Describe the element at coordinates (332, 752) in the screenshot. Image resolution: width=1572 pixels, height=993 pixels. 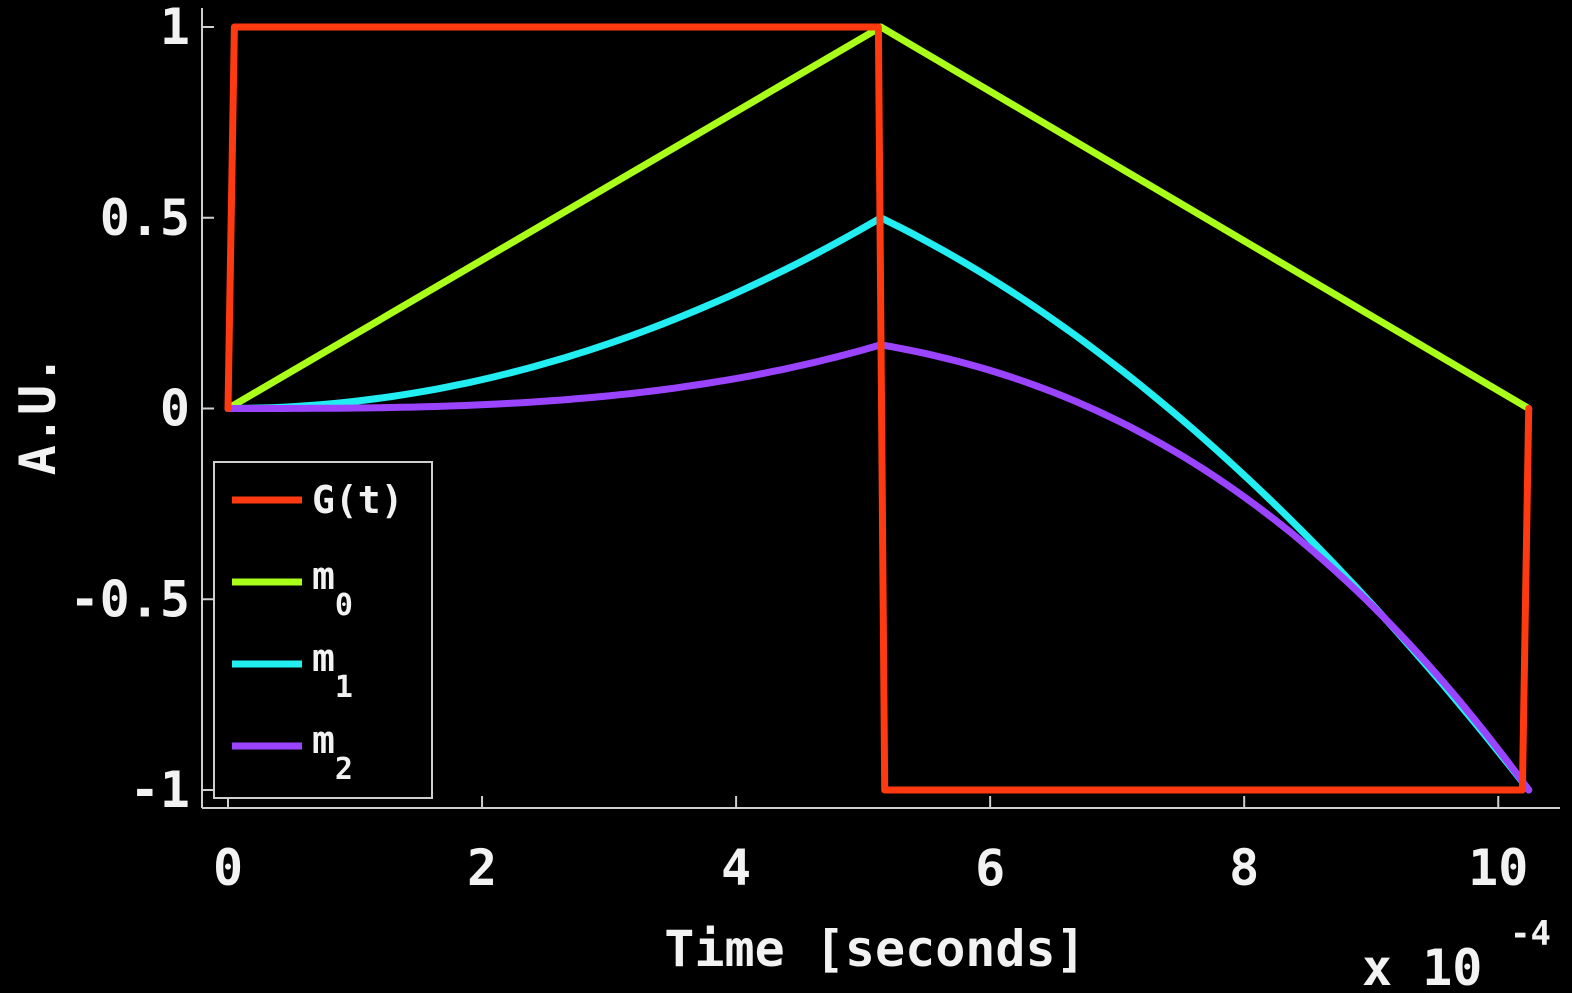
I see `legend-entry-label: m2` at that location.